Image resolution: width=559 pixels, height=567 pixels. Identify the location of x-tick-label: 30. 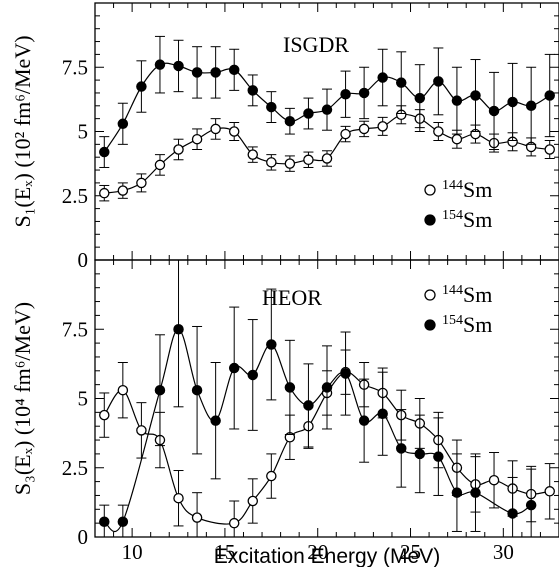
(503, 552).